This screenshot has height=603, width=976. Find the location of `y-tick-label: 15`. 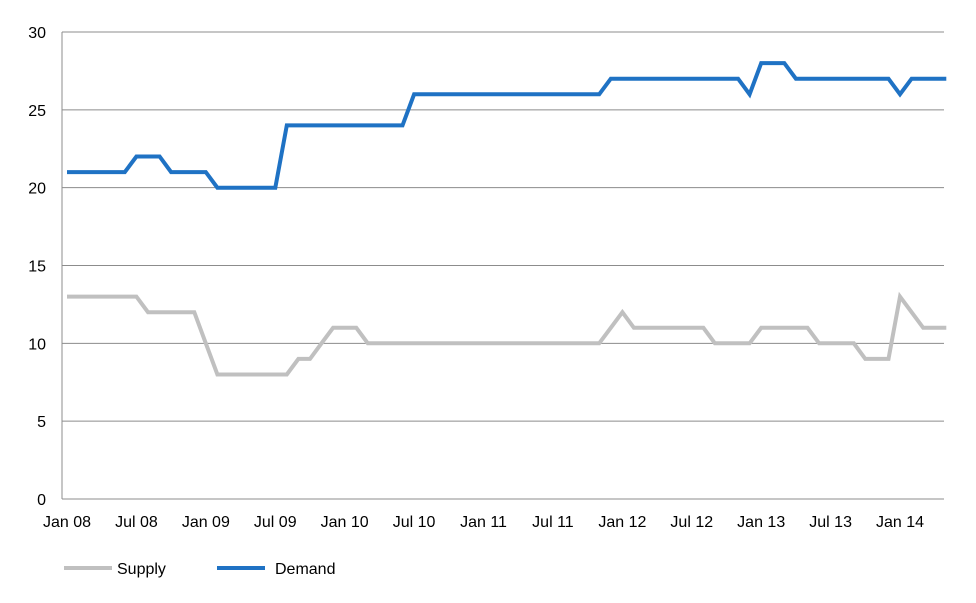

y-tick-label: 15 is located at coordinates (37, 267).